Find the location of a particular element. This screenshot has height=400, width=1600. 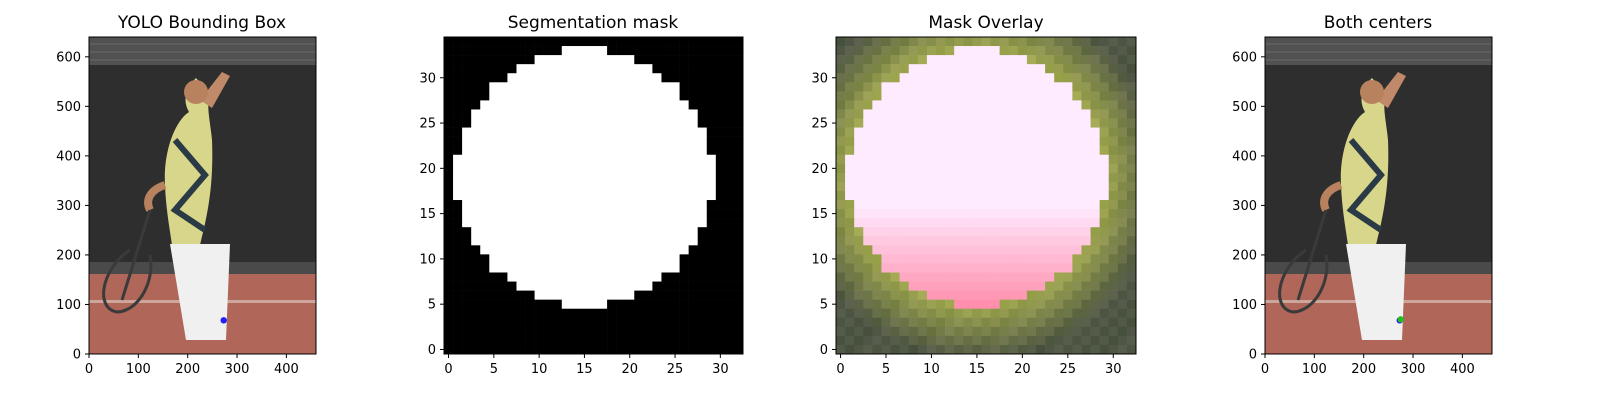

y-tick-label: 25 is located at coordinates (427, 124).